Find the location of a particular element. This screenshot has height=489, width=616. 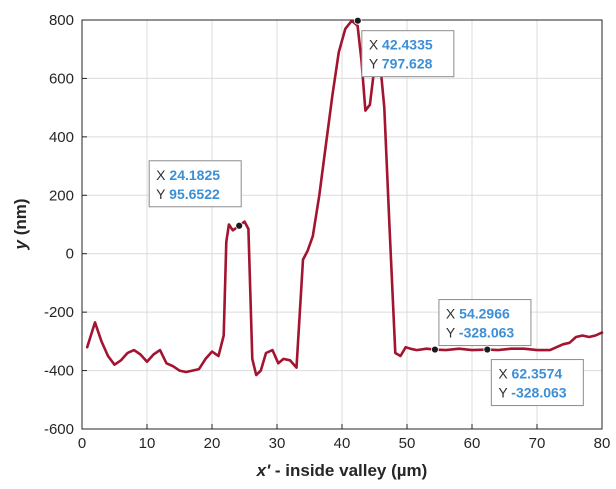

datatip-x-line: X 42.4335 is located at coordinates (401, 45).